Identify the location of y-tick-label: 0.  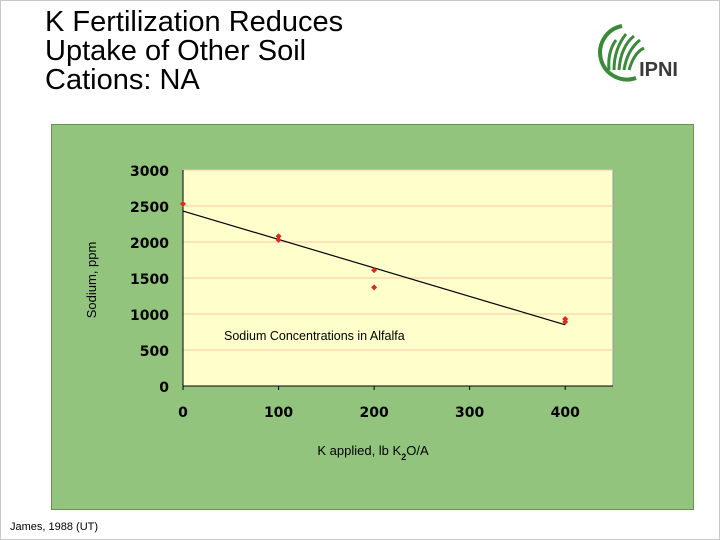
(164, 388).